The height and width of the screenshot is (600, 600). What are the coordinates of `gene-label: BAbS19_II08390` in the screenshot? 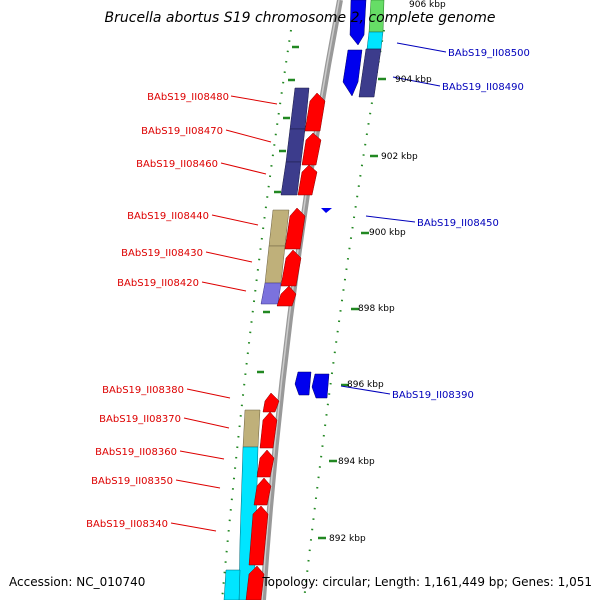 It's located at (433, 395).